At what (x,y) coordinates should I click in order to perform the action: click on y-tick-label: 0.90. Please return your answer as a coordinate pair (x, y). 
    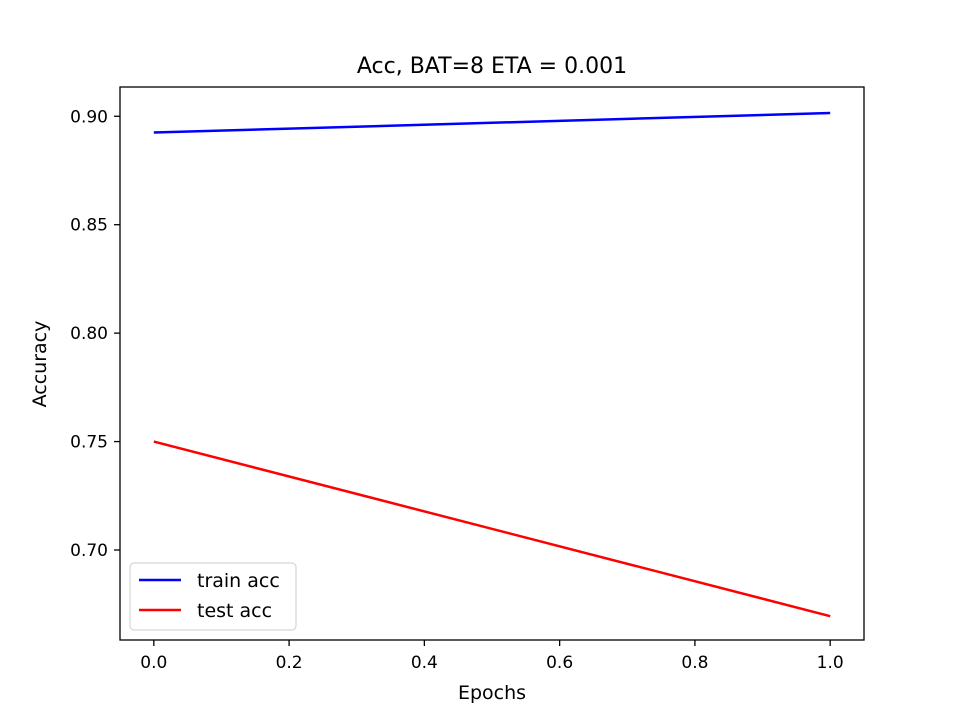
    Looking at the image, I should click on (89, 117).